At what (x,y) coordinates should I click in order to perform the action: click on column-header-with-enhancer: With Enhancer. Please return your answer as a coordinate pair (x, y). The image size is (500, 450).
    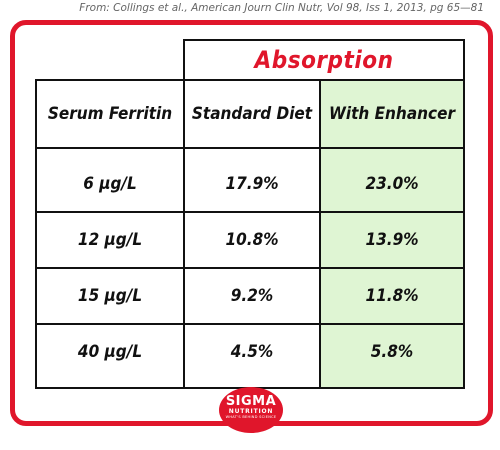
    Looking at the image, I should click on (392, 114).